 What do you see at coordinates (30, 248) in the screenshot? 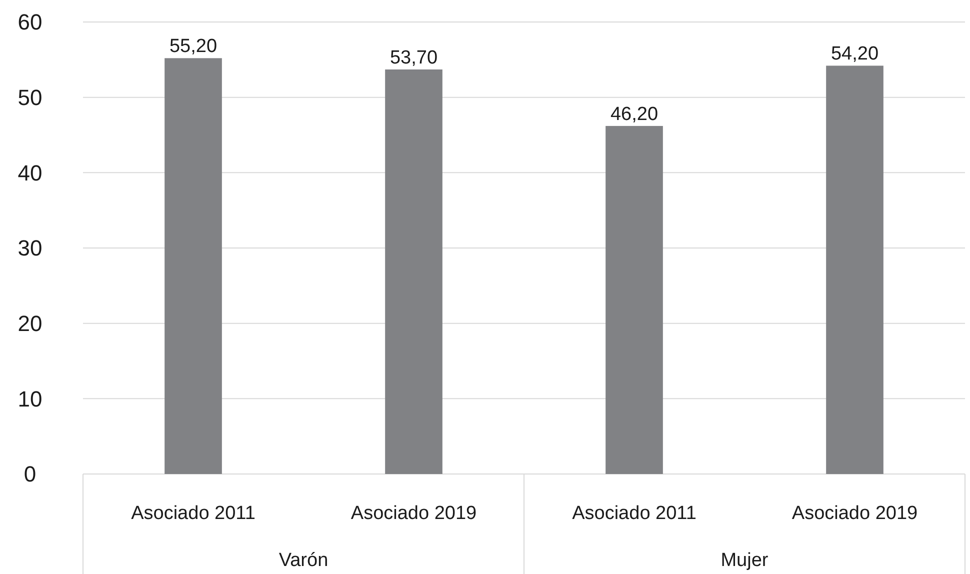
I see `y-tick-label: 30` at bounding box center [30, 248].